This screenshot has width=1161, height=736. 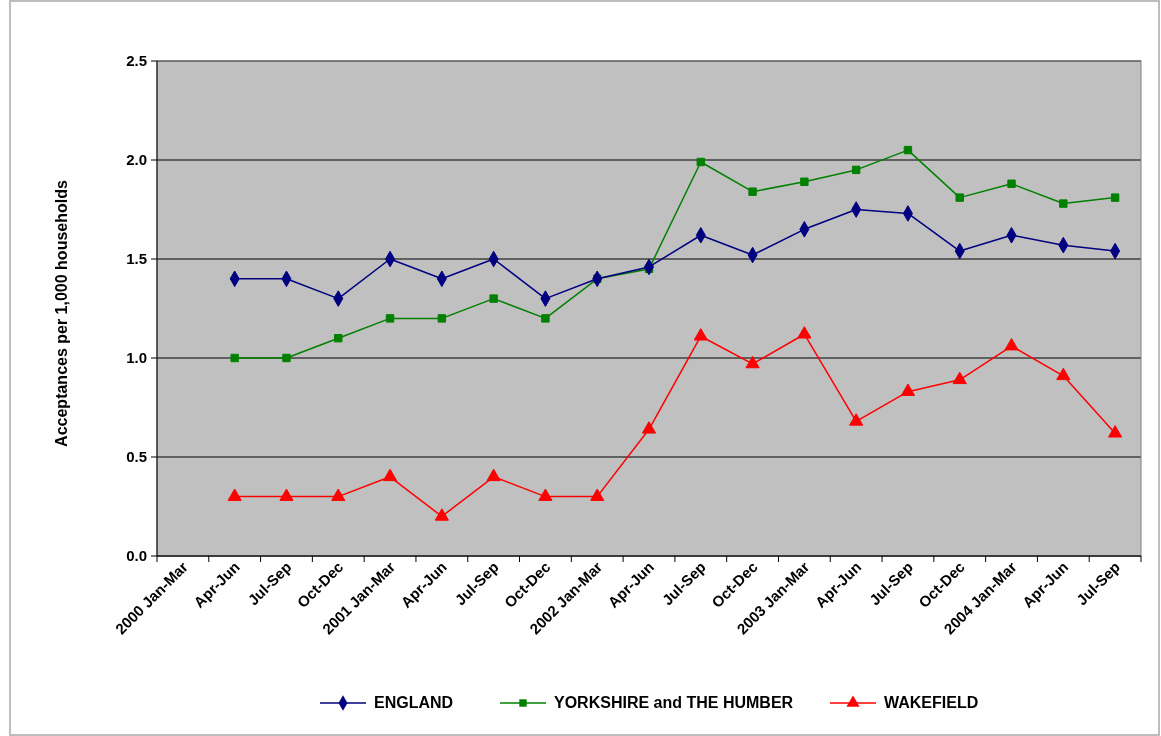 What do you see at coordinates (136, 60) in the screenshot?
I see `y-tick-label: 2.5` at bounding box center [136, 60].